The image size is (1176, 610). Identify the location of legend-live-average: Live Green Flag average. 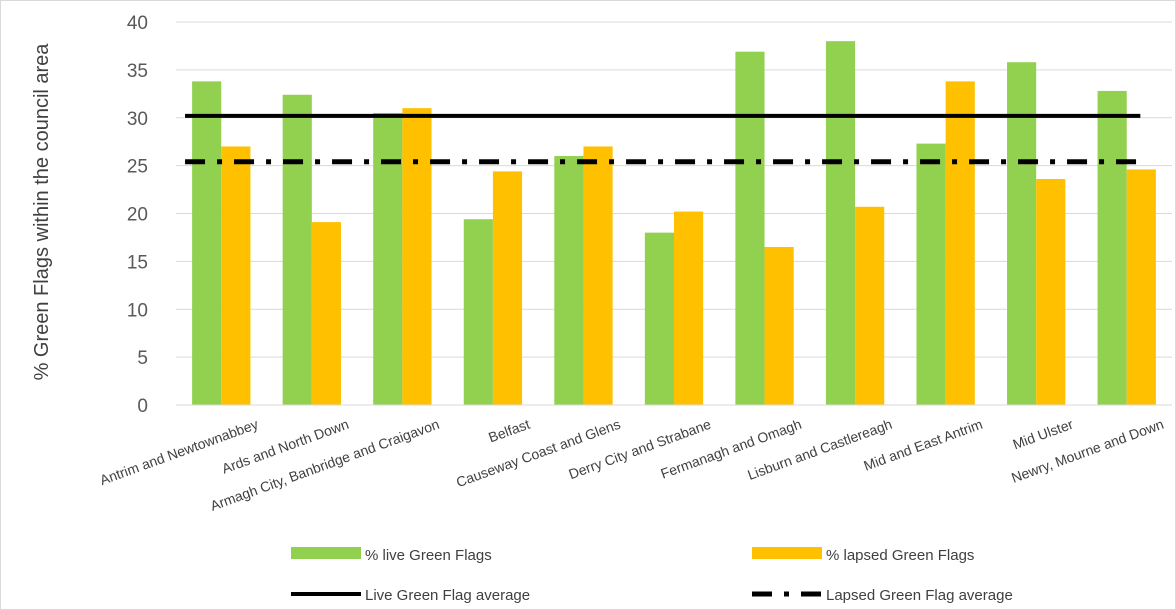
(410, 595).